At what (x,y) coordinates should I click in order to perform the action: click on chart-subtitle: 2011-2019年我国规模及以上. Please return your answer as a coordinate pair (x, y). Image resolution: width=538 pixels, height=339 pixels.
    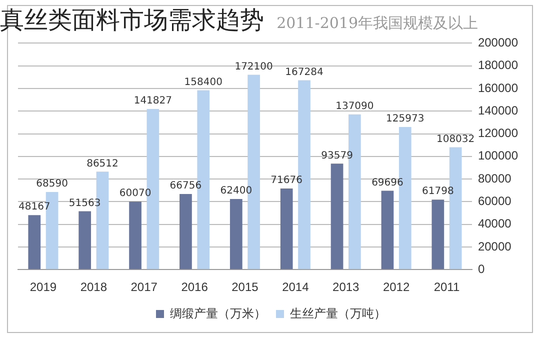
    Looking at the image, I should click on (377, 23).